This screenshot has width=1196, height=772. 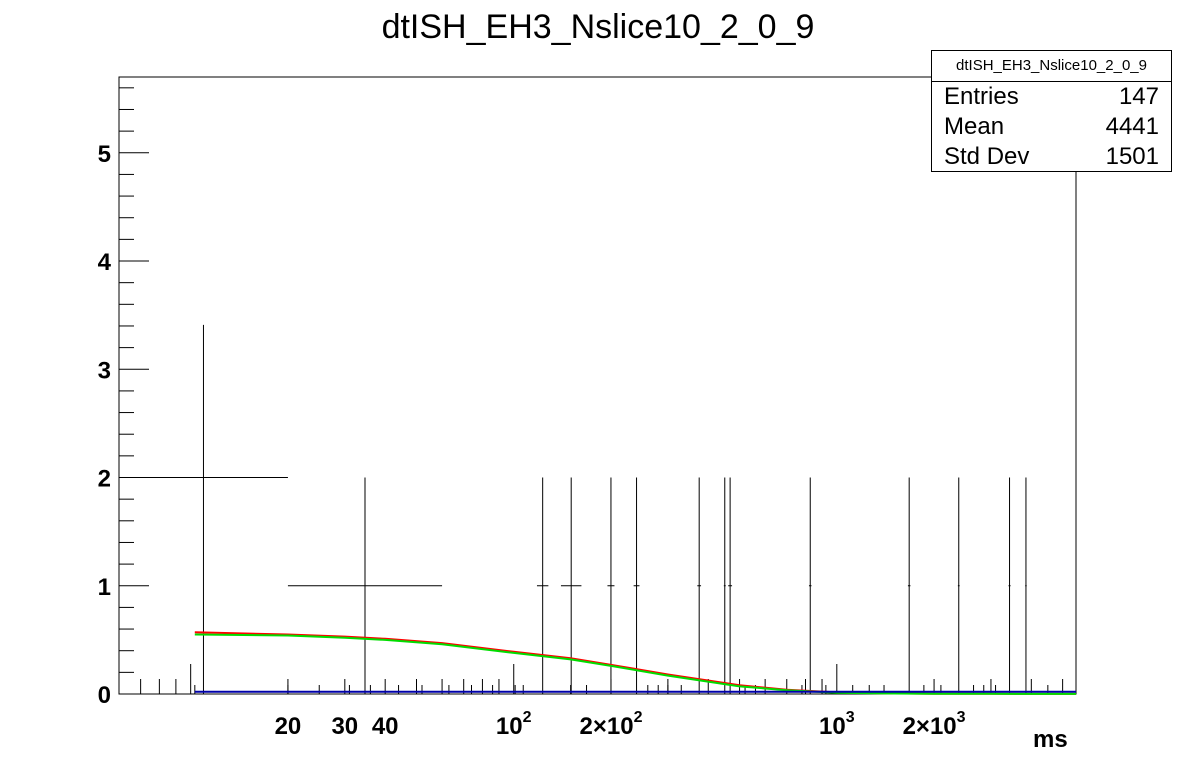 What do you see at coordinates (1132, 126) in the screenshot?
I see `stats-value: 4441` at bounding box center [1132, 126].